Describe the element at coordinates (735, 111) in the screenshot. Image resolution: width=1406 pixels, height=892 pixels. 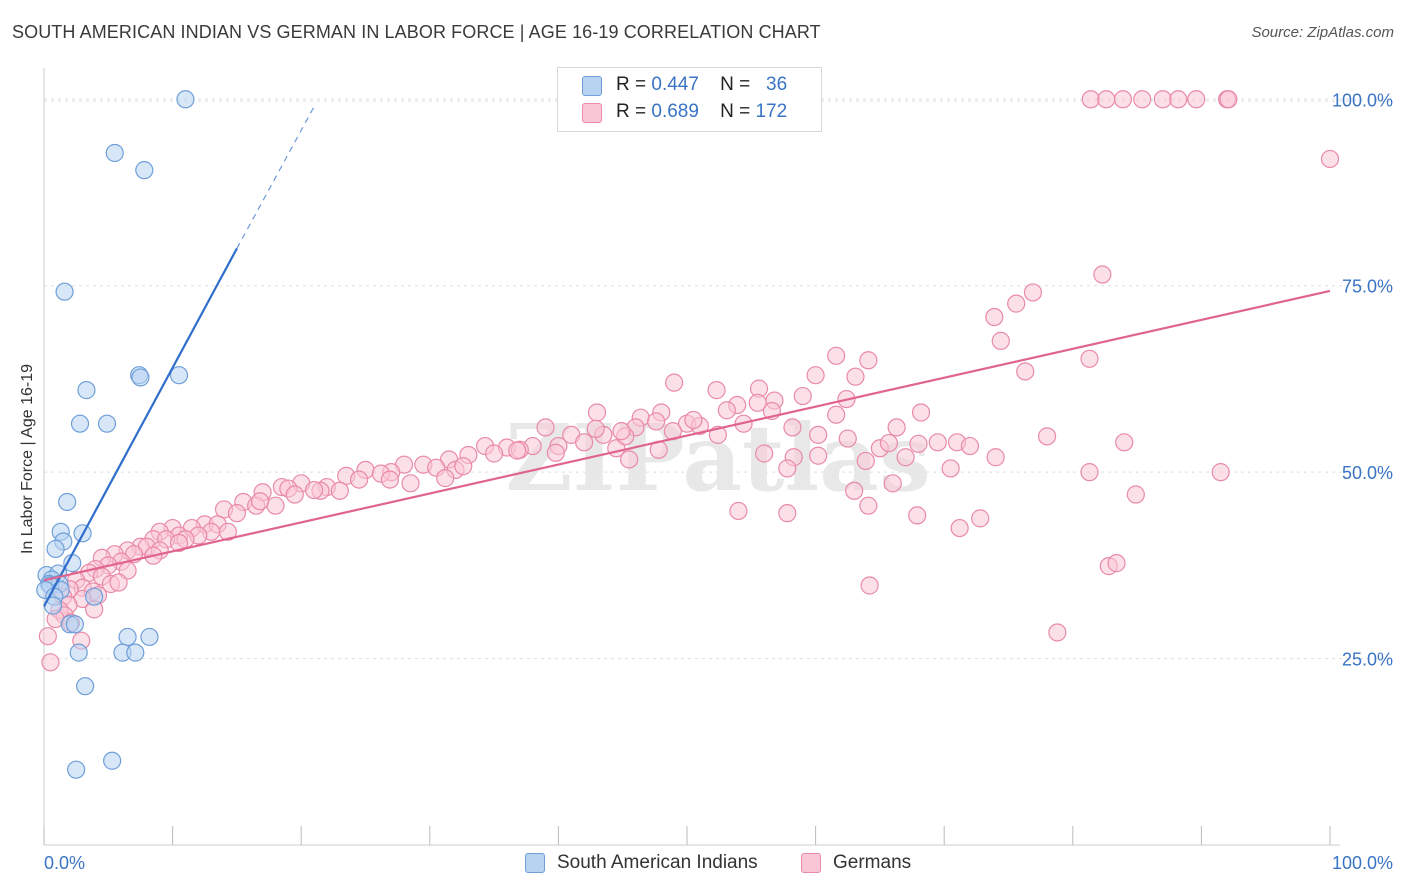
I see `n-label: N =` at that location.